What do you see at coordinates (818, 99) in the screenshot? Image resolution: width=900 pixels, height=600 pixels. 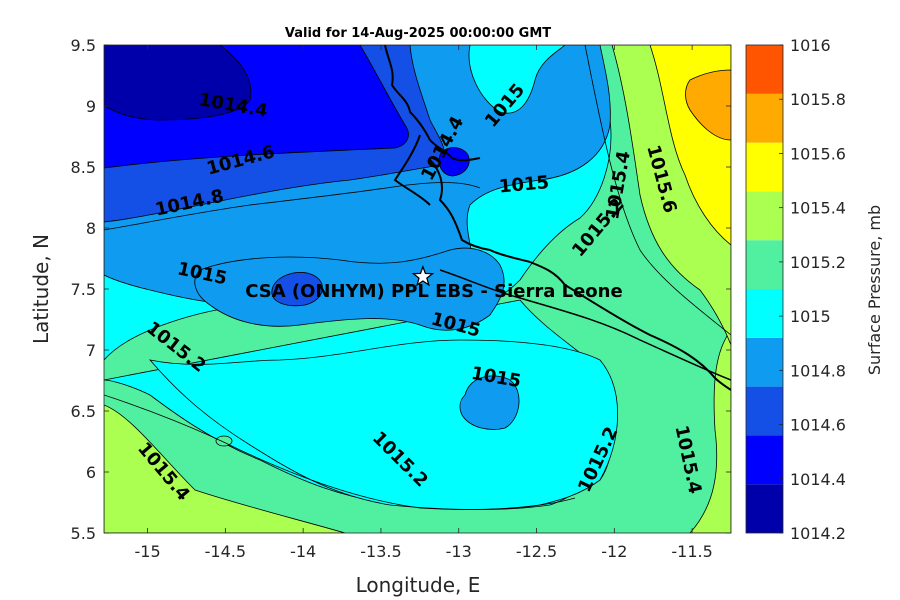 I see `colorbar-tick-label: 1015.8` at bounding box center [818, 99].